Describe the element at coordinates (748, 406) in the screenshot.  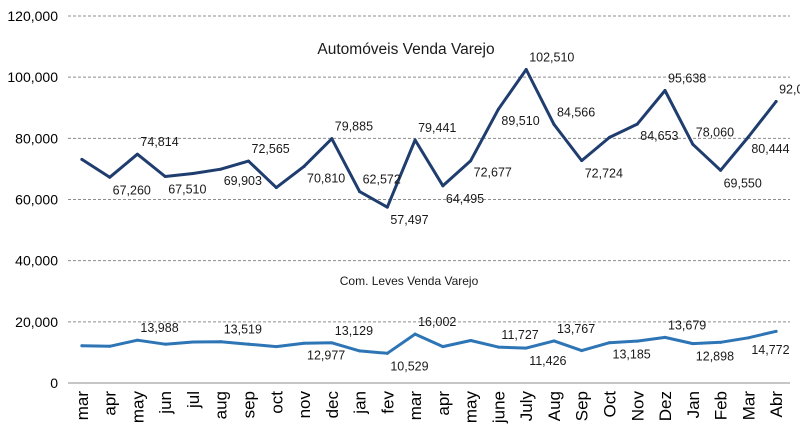
I see `x-tick-label: Mar` at that location.